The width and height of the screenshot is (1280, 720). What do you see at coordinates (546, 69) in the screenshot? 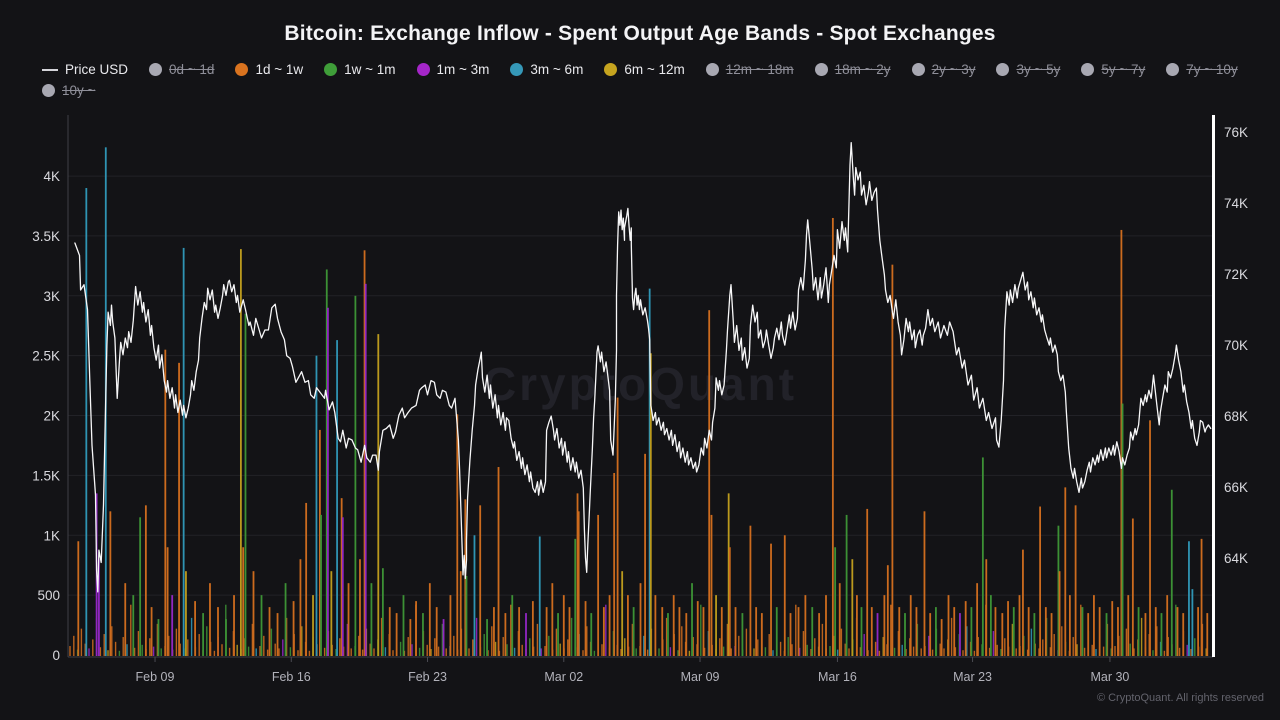
I see `legend-item-3m-6m: 3m ~ 6m` at bounding box center [546, 69].